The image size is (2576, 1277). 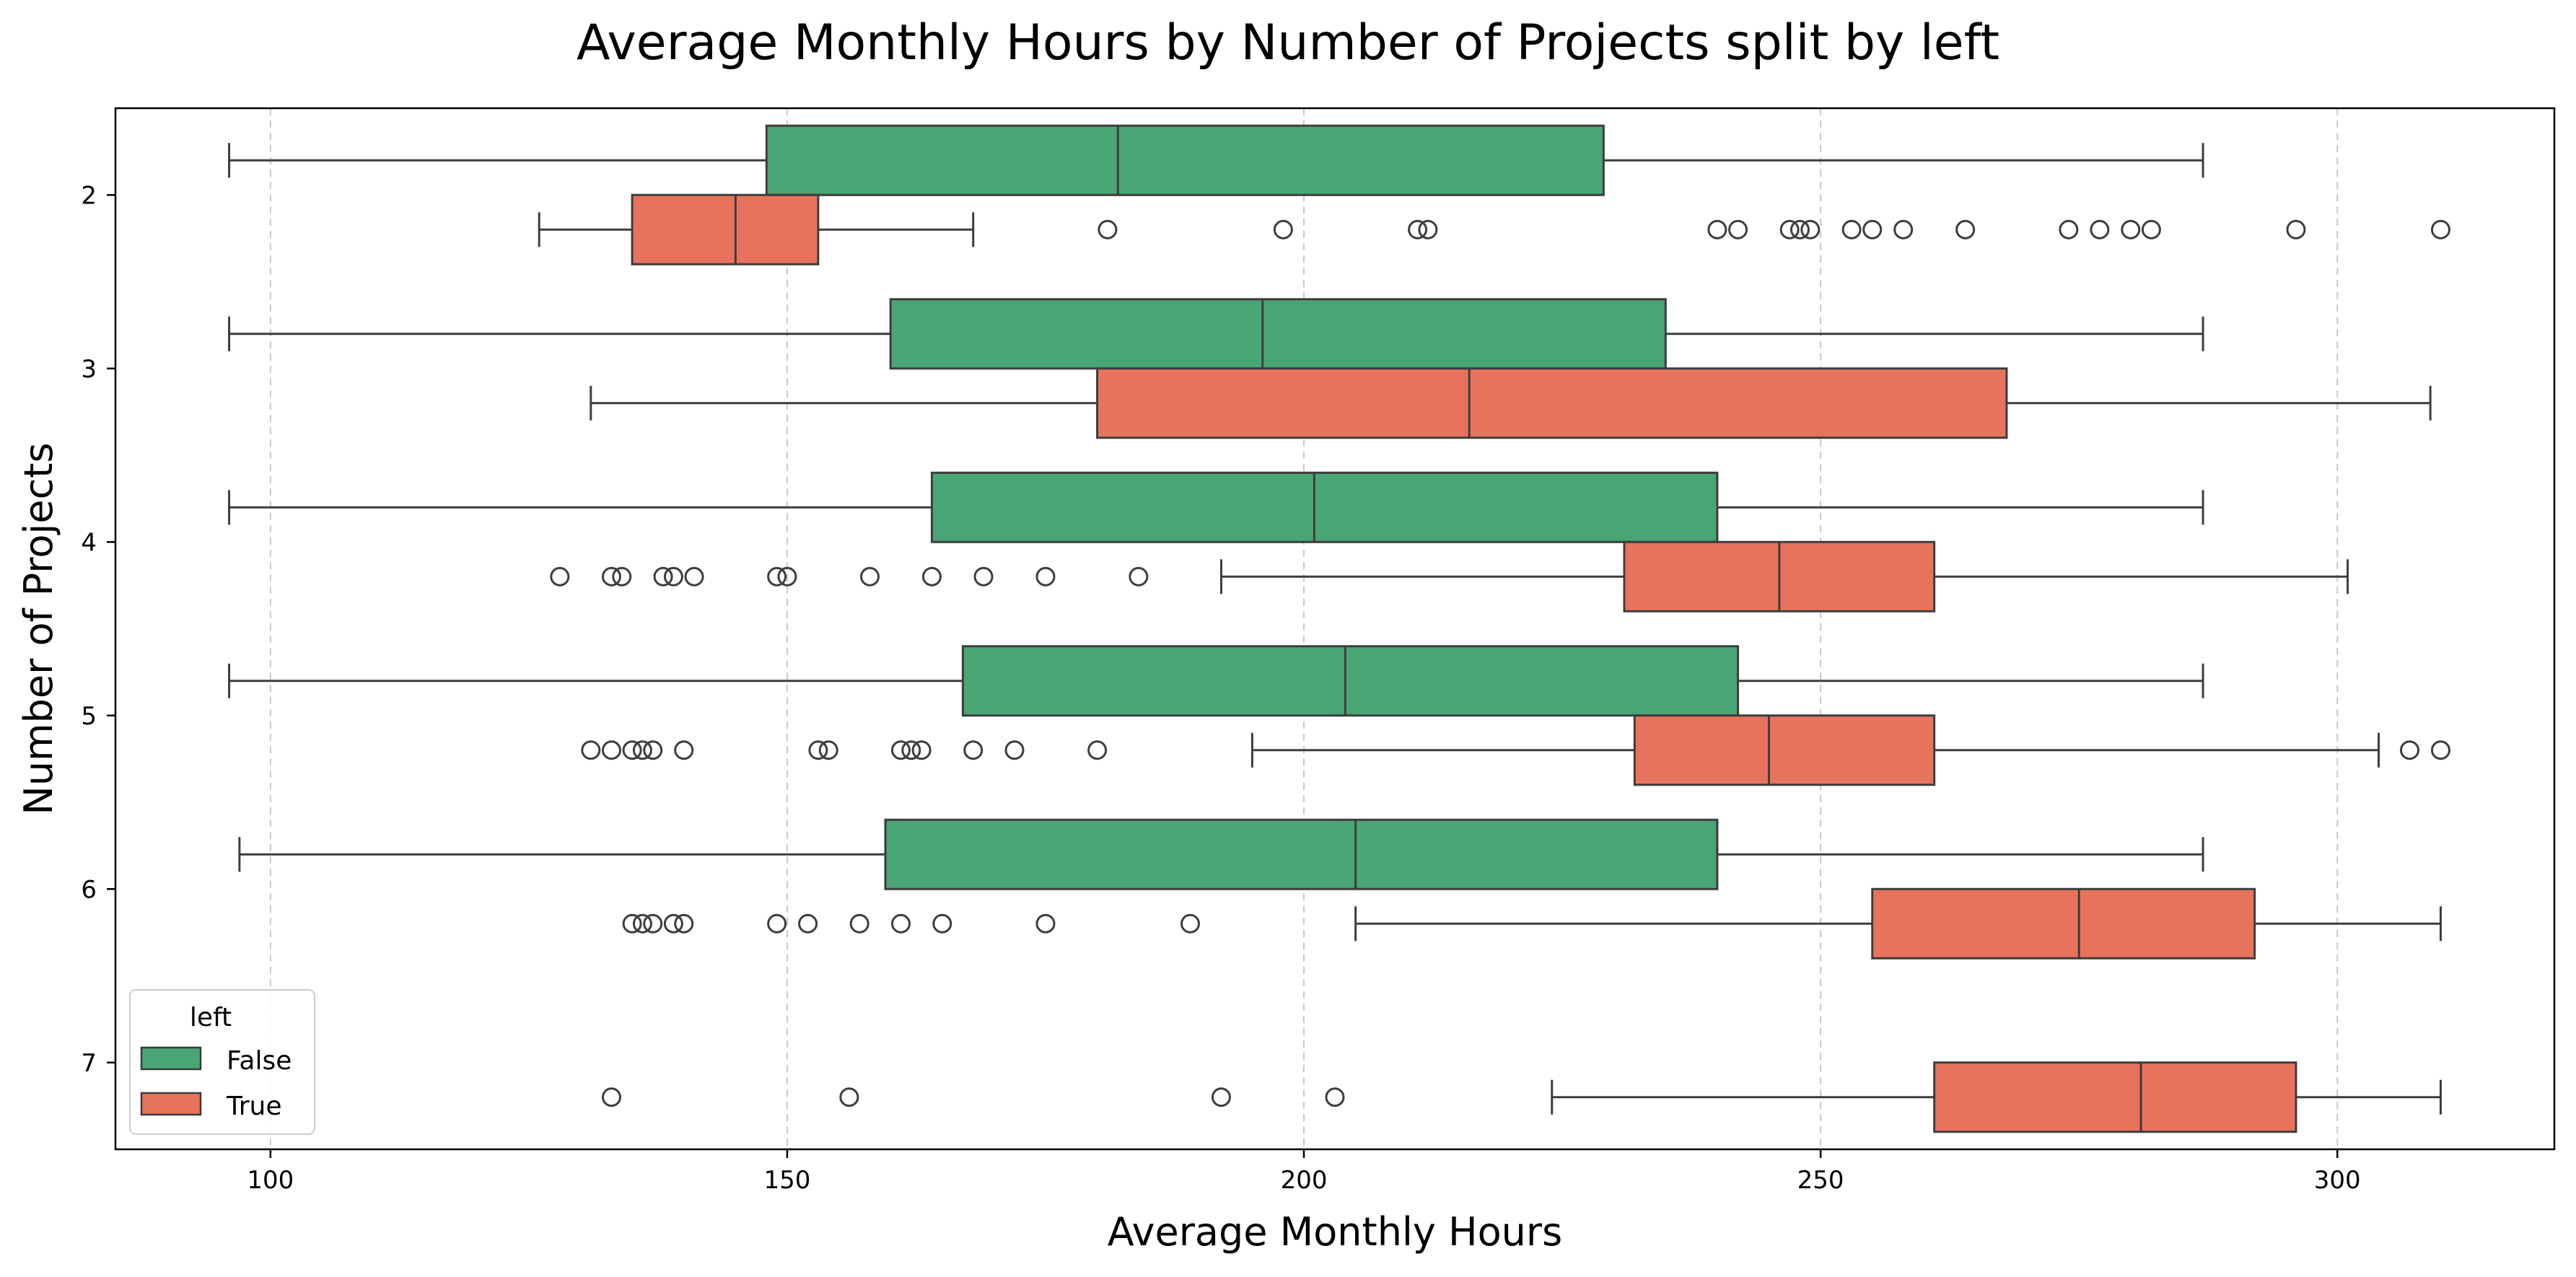 What do you see at coordinates (1335, 1232) in the screenshot?
I see `x-axis-label: Average Monthly Hours` at bounding box center [1335, 1232].